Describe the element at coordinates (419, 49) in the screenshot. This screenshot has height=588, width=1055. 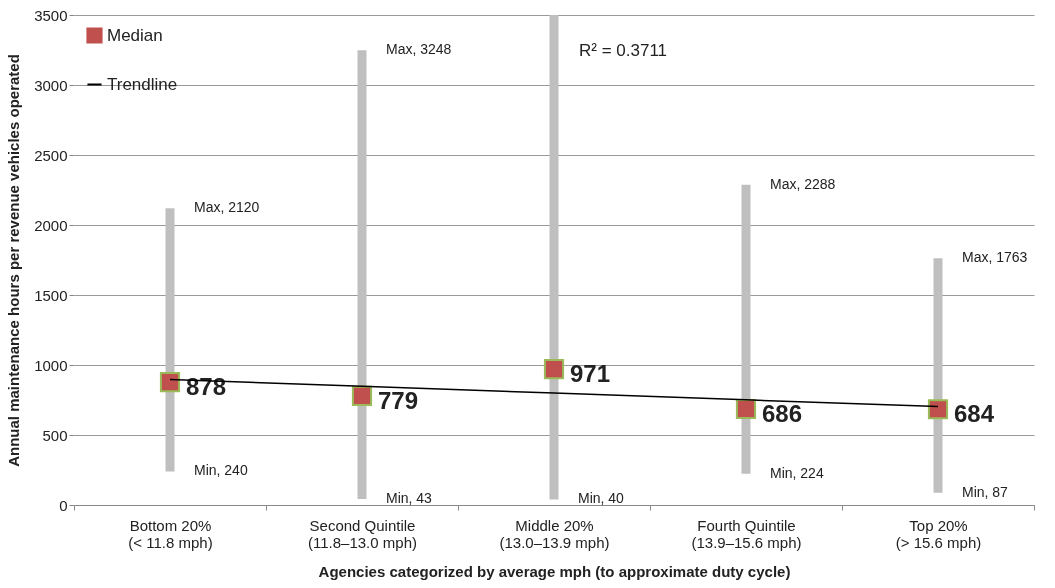
I see `annotation: Max, 3248` at that location.